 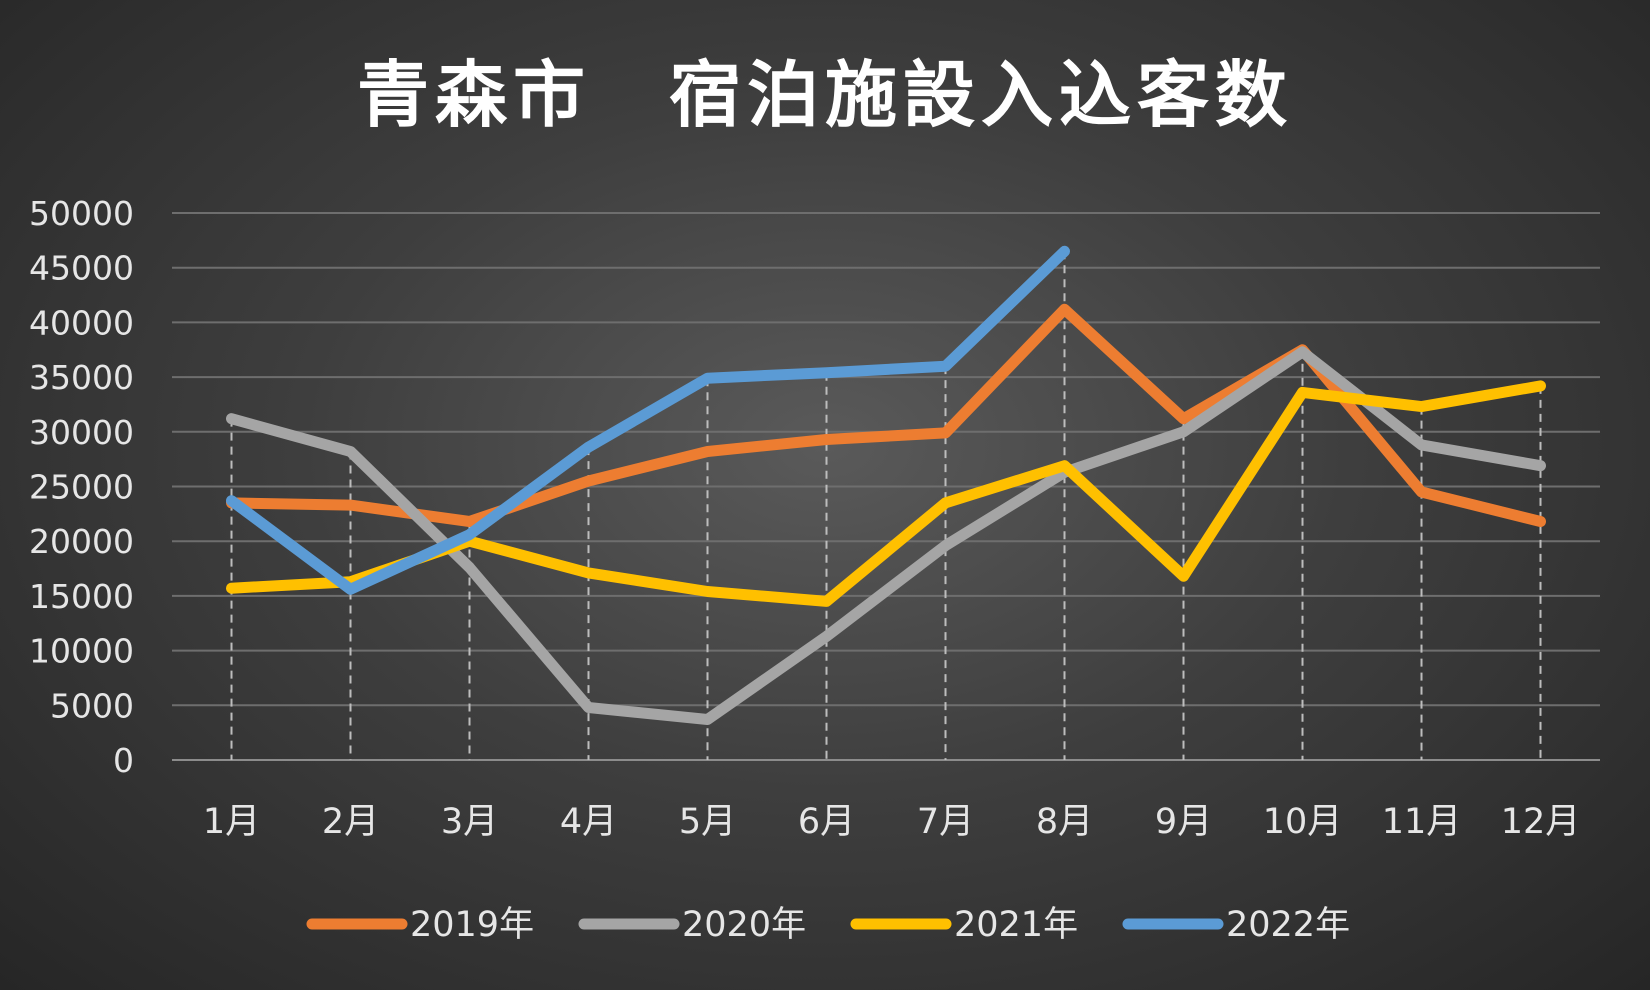 I want to click on y-tick-label: 35000, so click(x=81, y=377).